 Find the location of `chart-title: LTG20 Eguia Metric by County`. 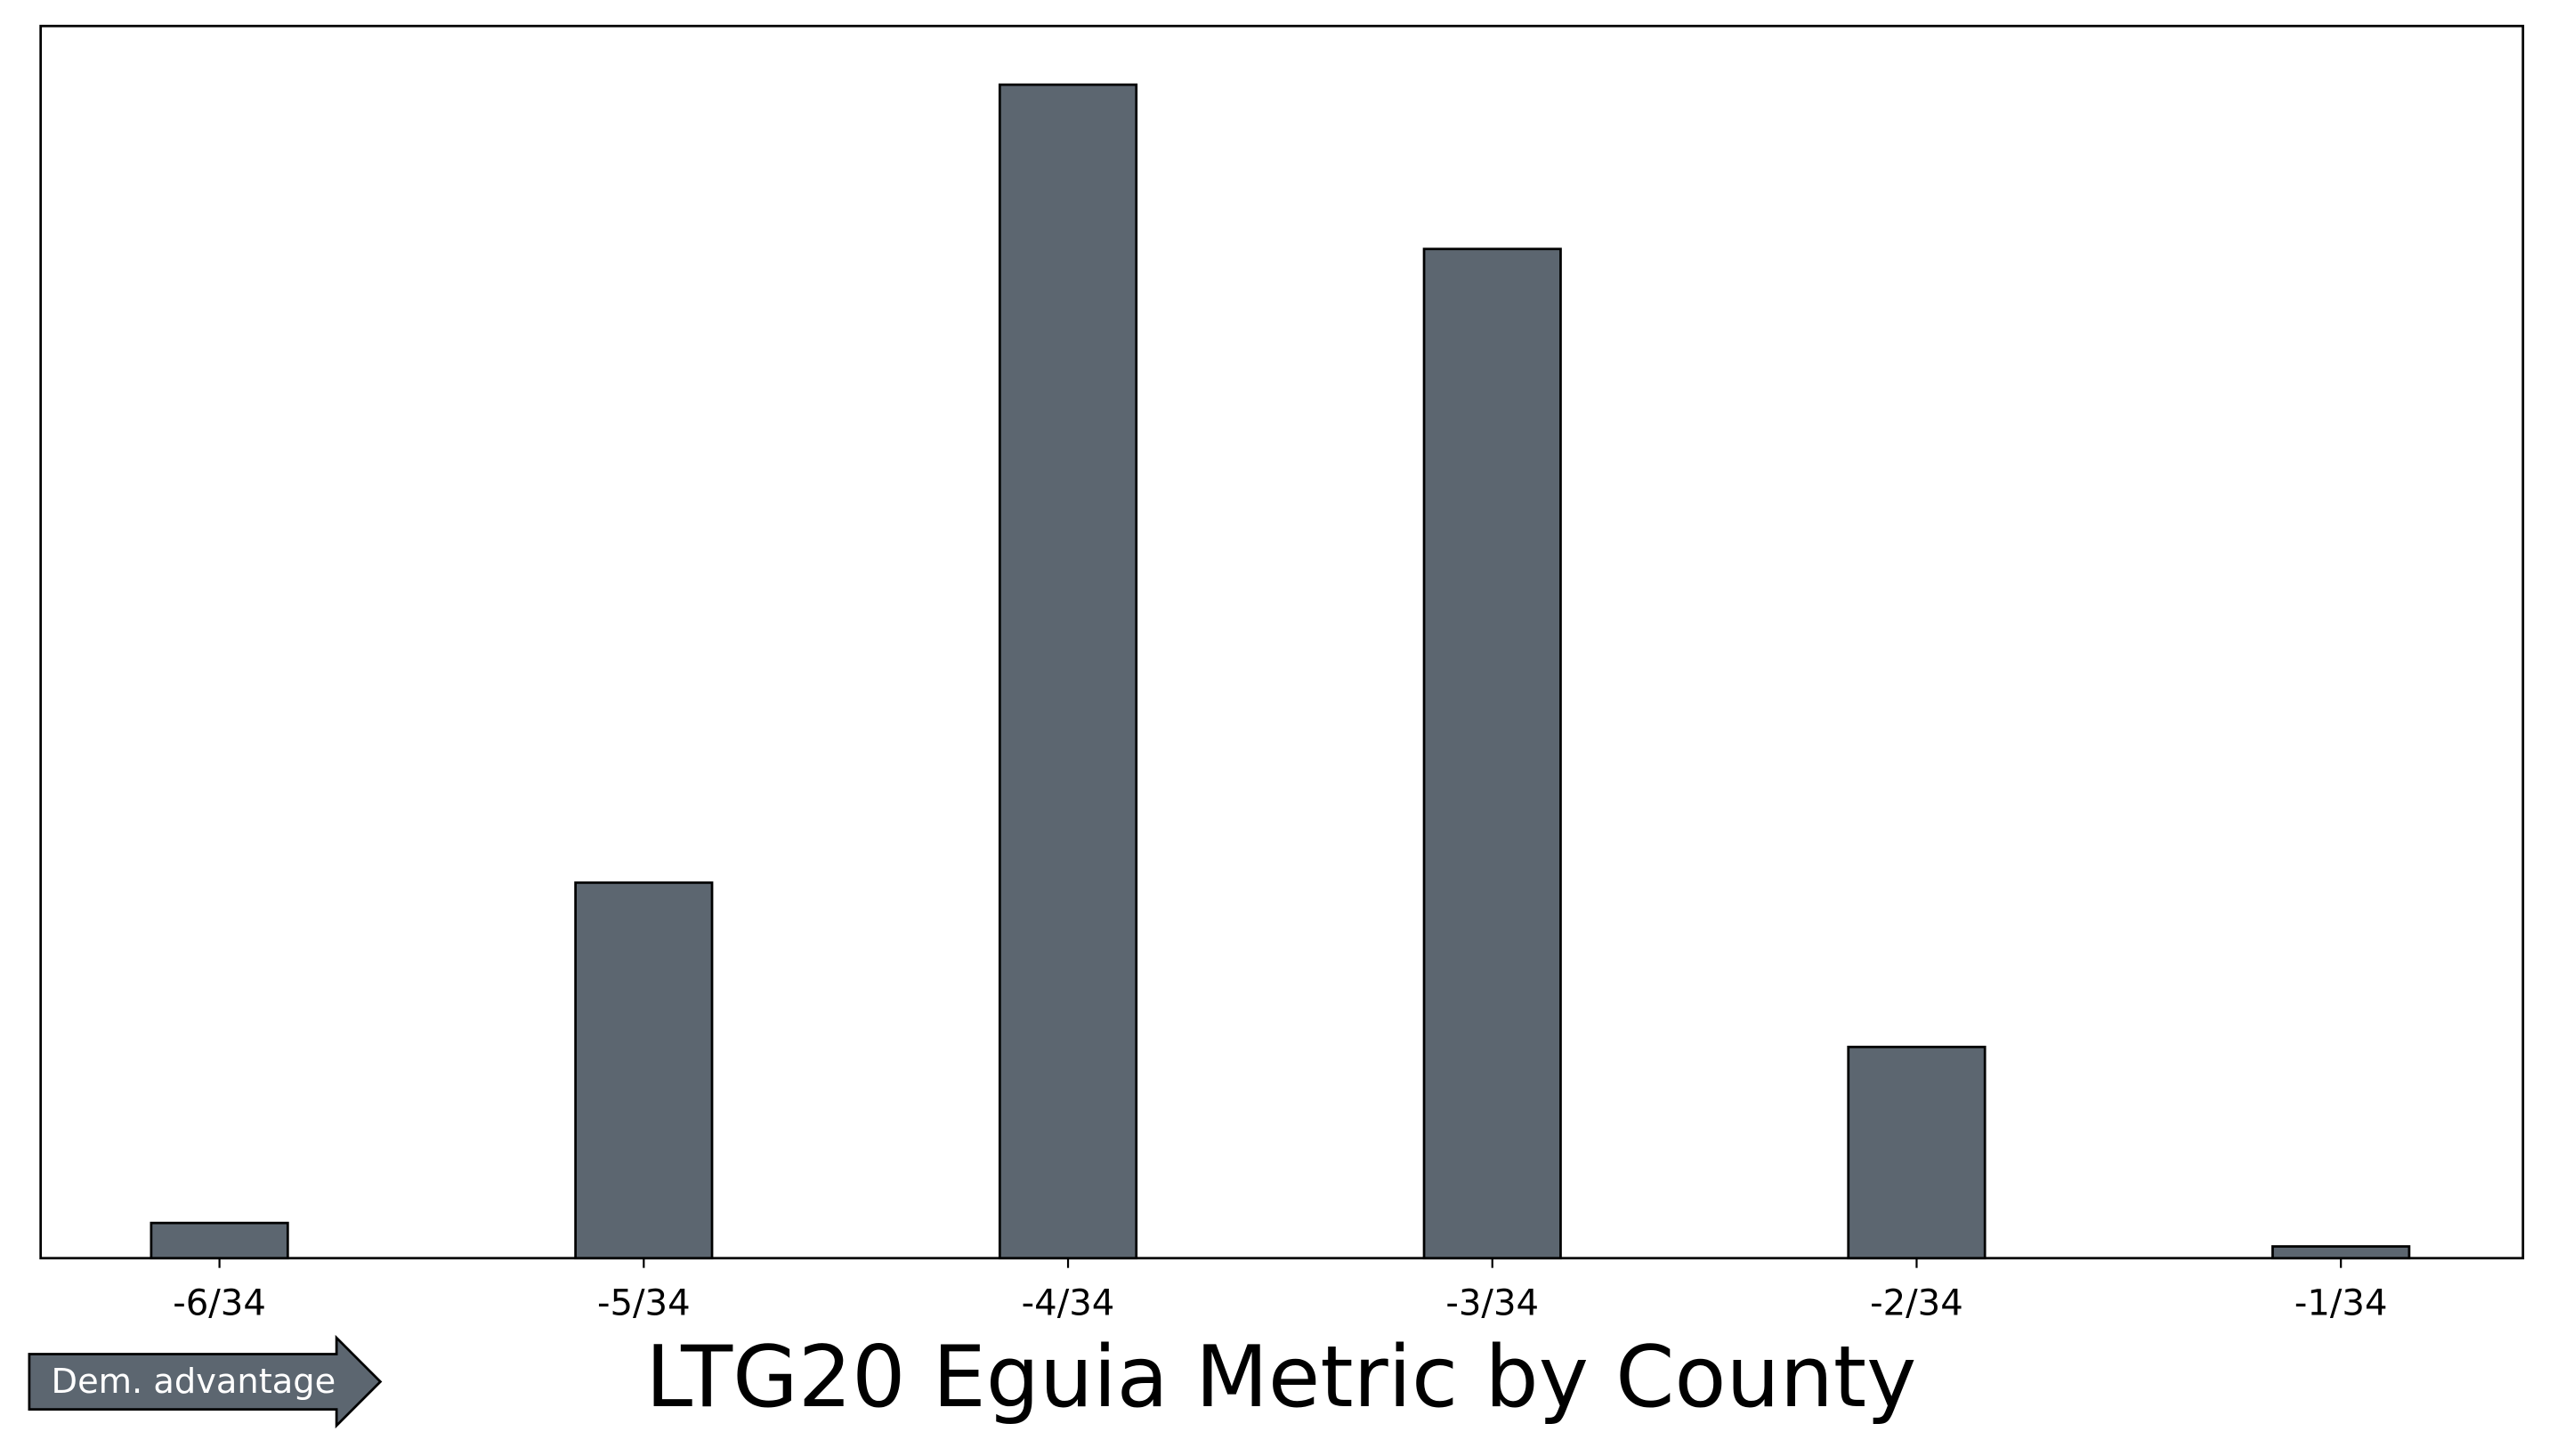

chart-title: LTG20 Eguia Metric by County is located at coordinates (1280, 1378).